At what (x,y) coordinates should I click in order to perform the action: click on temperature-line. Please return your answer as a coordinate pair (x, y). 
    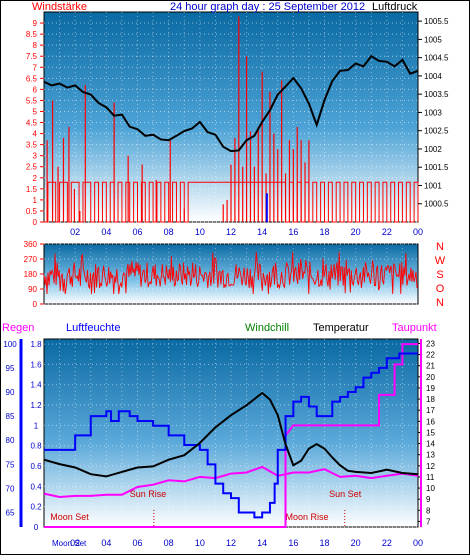
    Looking at the image, I should click on (231, 434).